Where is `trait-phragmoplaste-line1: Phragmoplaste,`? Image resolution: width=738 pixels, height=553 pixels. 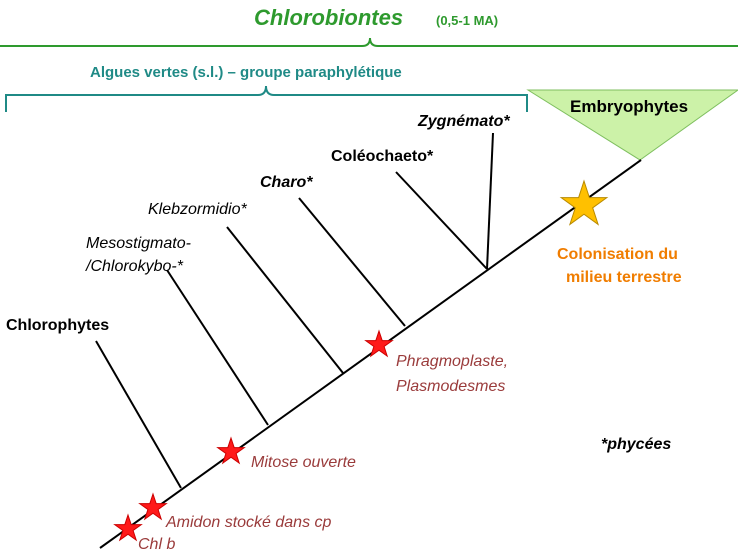 trait-phragmoplaste-line1: Phragmoplaste, is located at coordinates (452, 361).